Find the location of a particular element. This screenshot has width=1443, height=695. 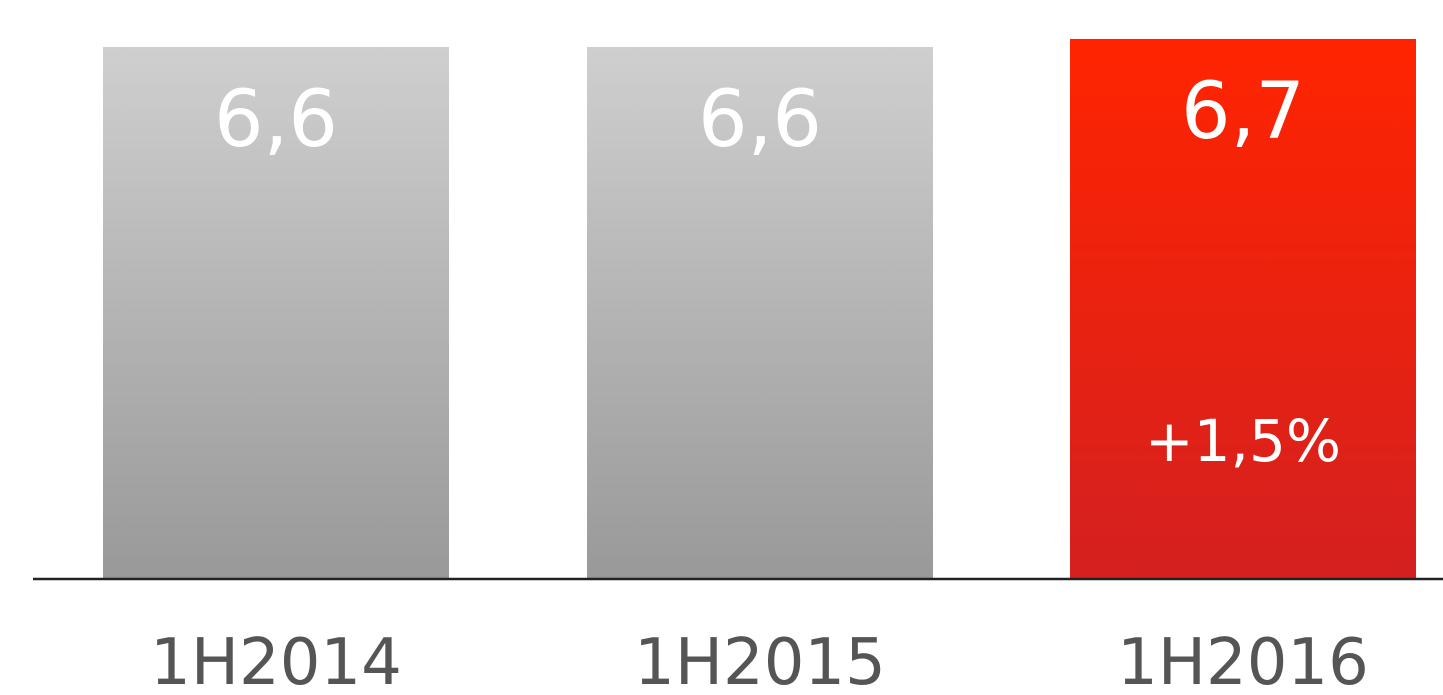

value-label-1h2016: 6,7 is located at coordinates (1243, 112).